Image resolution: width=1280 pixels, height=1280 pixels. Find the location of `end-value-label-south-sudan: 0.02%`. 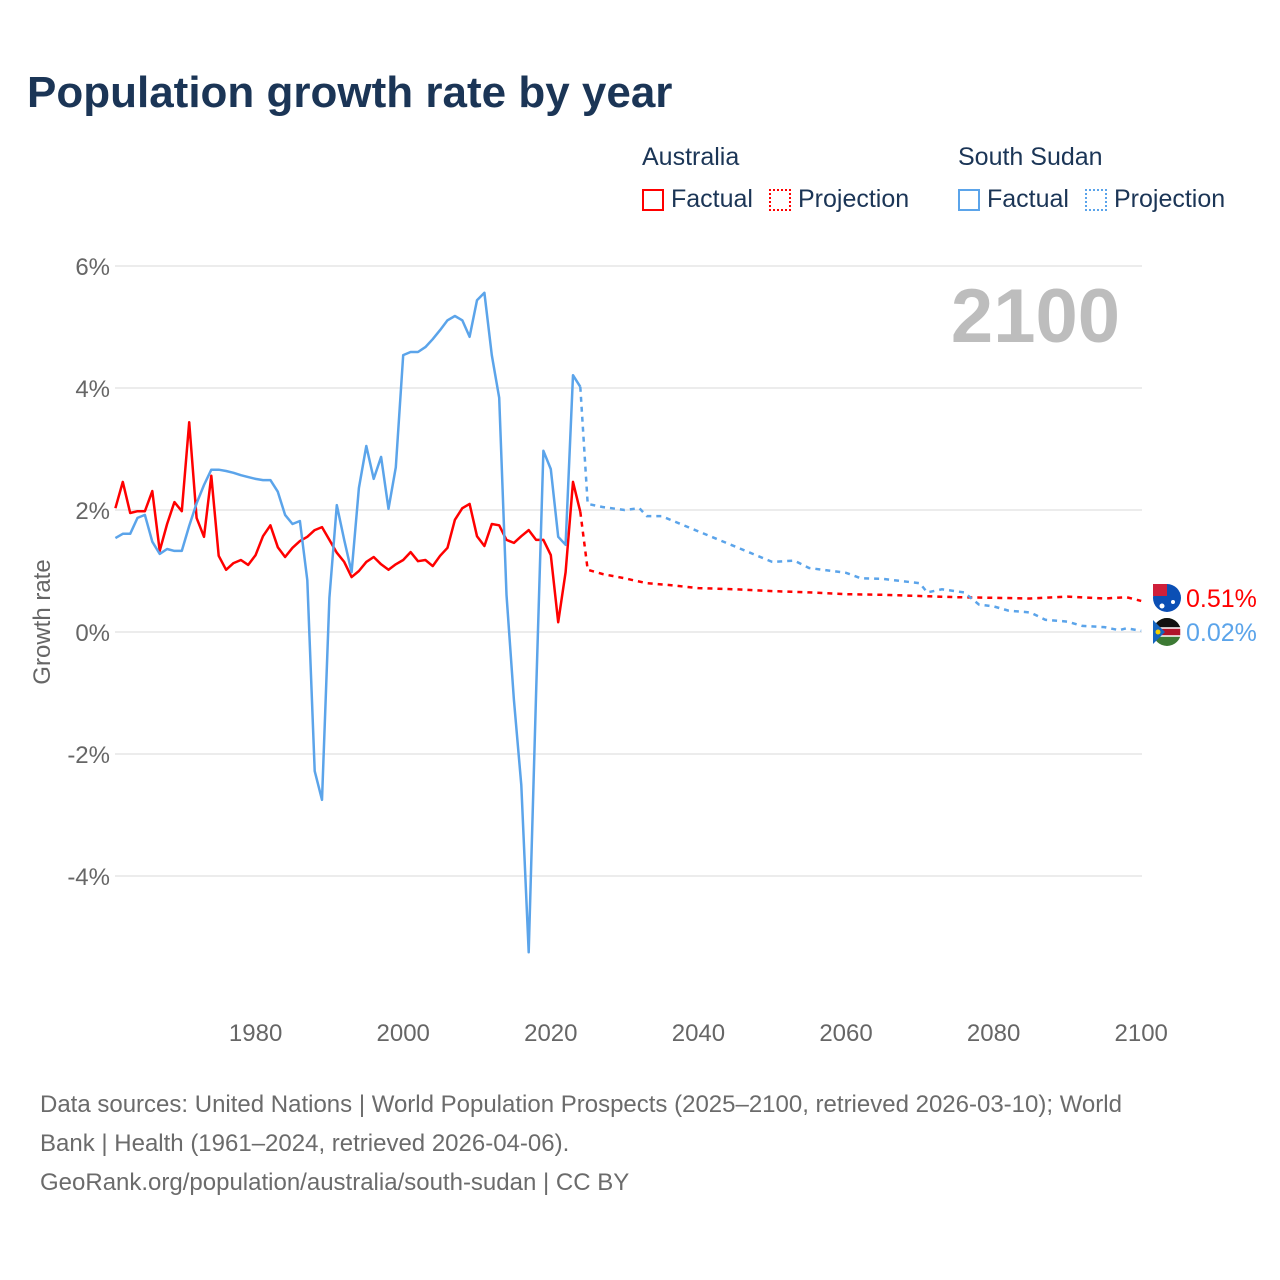

end-value-label-south-sudan: 0.02% is located at coordinates (1221, 633).